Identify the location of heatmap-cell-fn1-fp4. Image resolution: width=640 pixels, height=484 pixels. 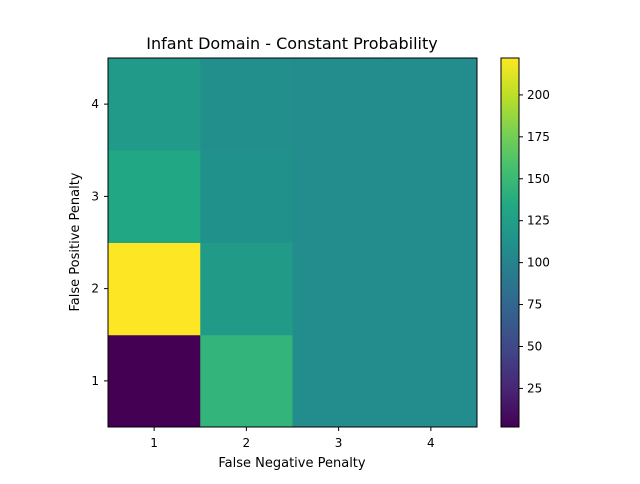
(154, 104).